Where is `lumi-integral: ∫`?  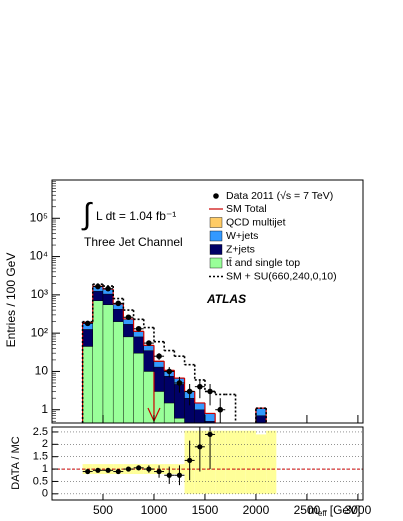 lumi-integral: ∫ is located at coordinates (87, 214).